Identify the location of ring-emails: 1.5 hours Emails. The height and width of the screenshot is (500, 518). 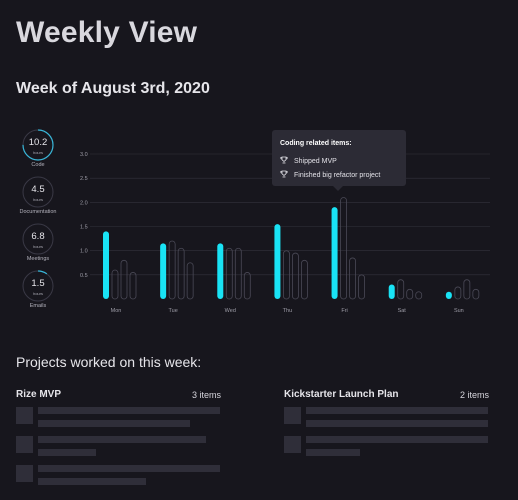
(38, 300).